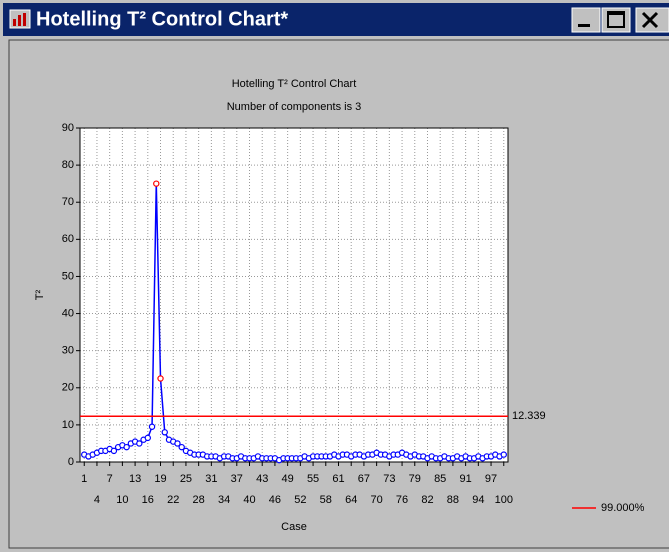 This screenshot has height=552, width=669. Describe the element at coordinates (135, 479) in the screenshot. I see `x-tick-label: 13` at that location.